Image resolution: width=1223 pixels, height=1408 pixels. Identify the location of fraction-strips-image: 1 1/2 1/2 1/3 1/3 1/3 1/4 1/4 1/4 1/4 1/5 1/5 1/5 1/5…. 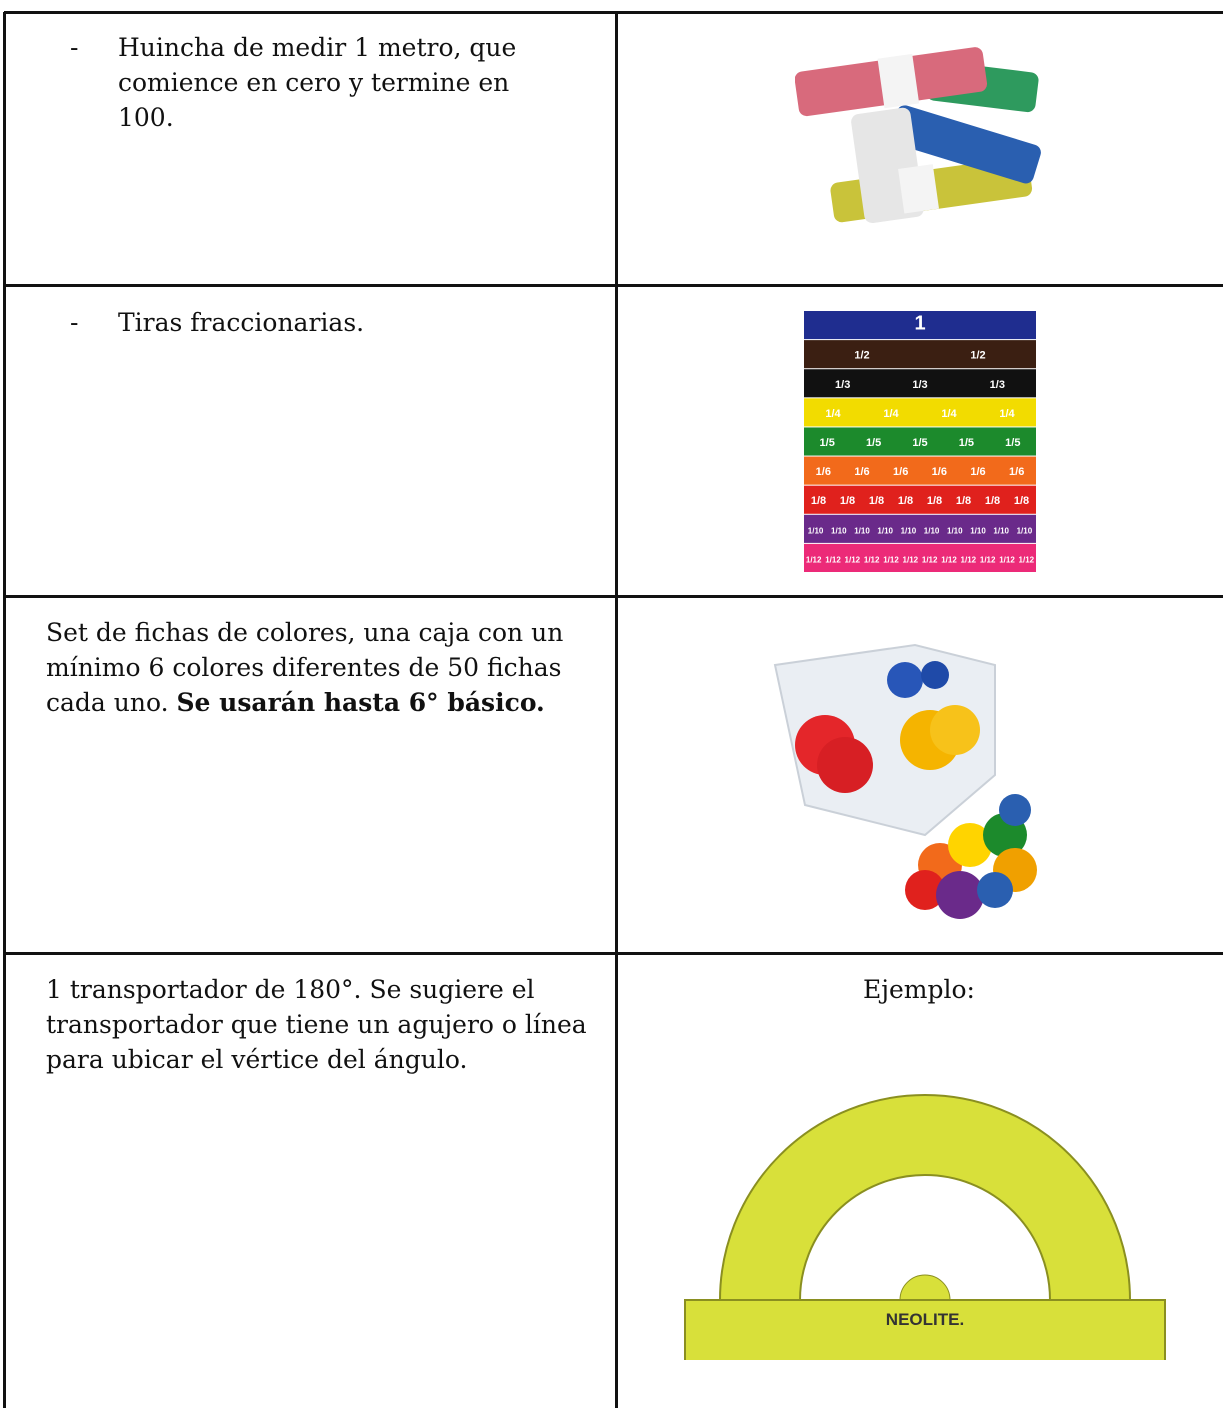
(920, 441).